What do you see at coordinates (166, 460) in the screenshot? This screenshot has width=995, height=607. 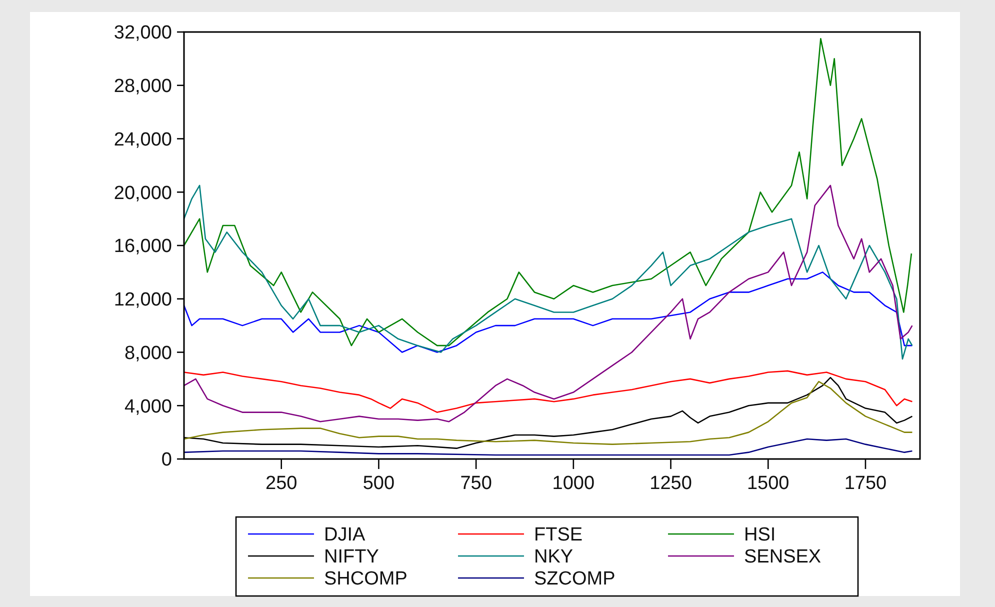 I see `y-tick-label: 0` at bounding box center [166, 460].